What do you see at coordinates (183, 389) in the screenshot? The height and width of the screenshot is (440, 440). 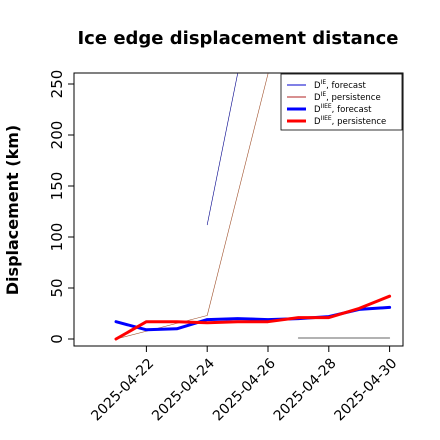 I see `x-tick-label-2025-04-24: 2025-04-24` at bounding box center [183, 389].